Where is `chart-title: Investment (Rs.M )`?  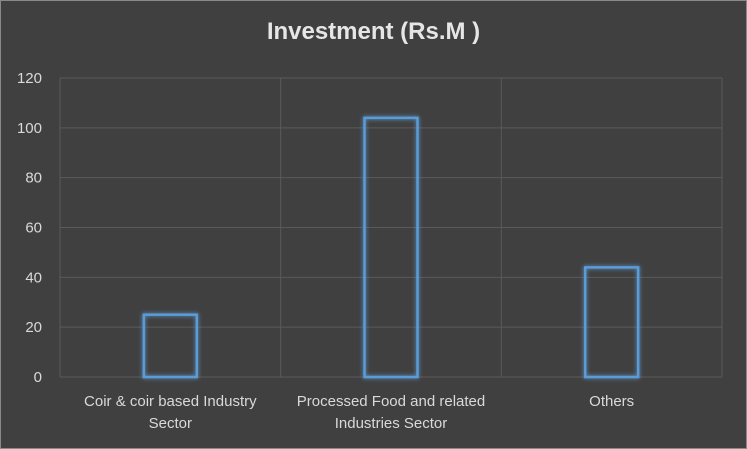 chart-title: Investment (Rs.M ) is located at coordinates (373, 31).